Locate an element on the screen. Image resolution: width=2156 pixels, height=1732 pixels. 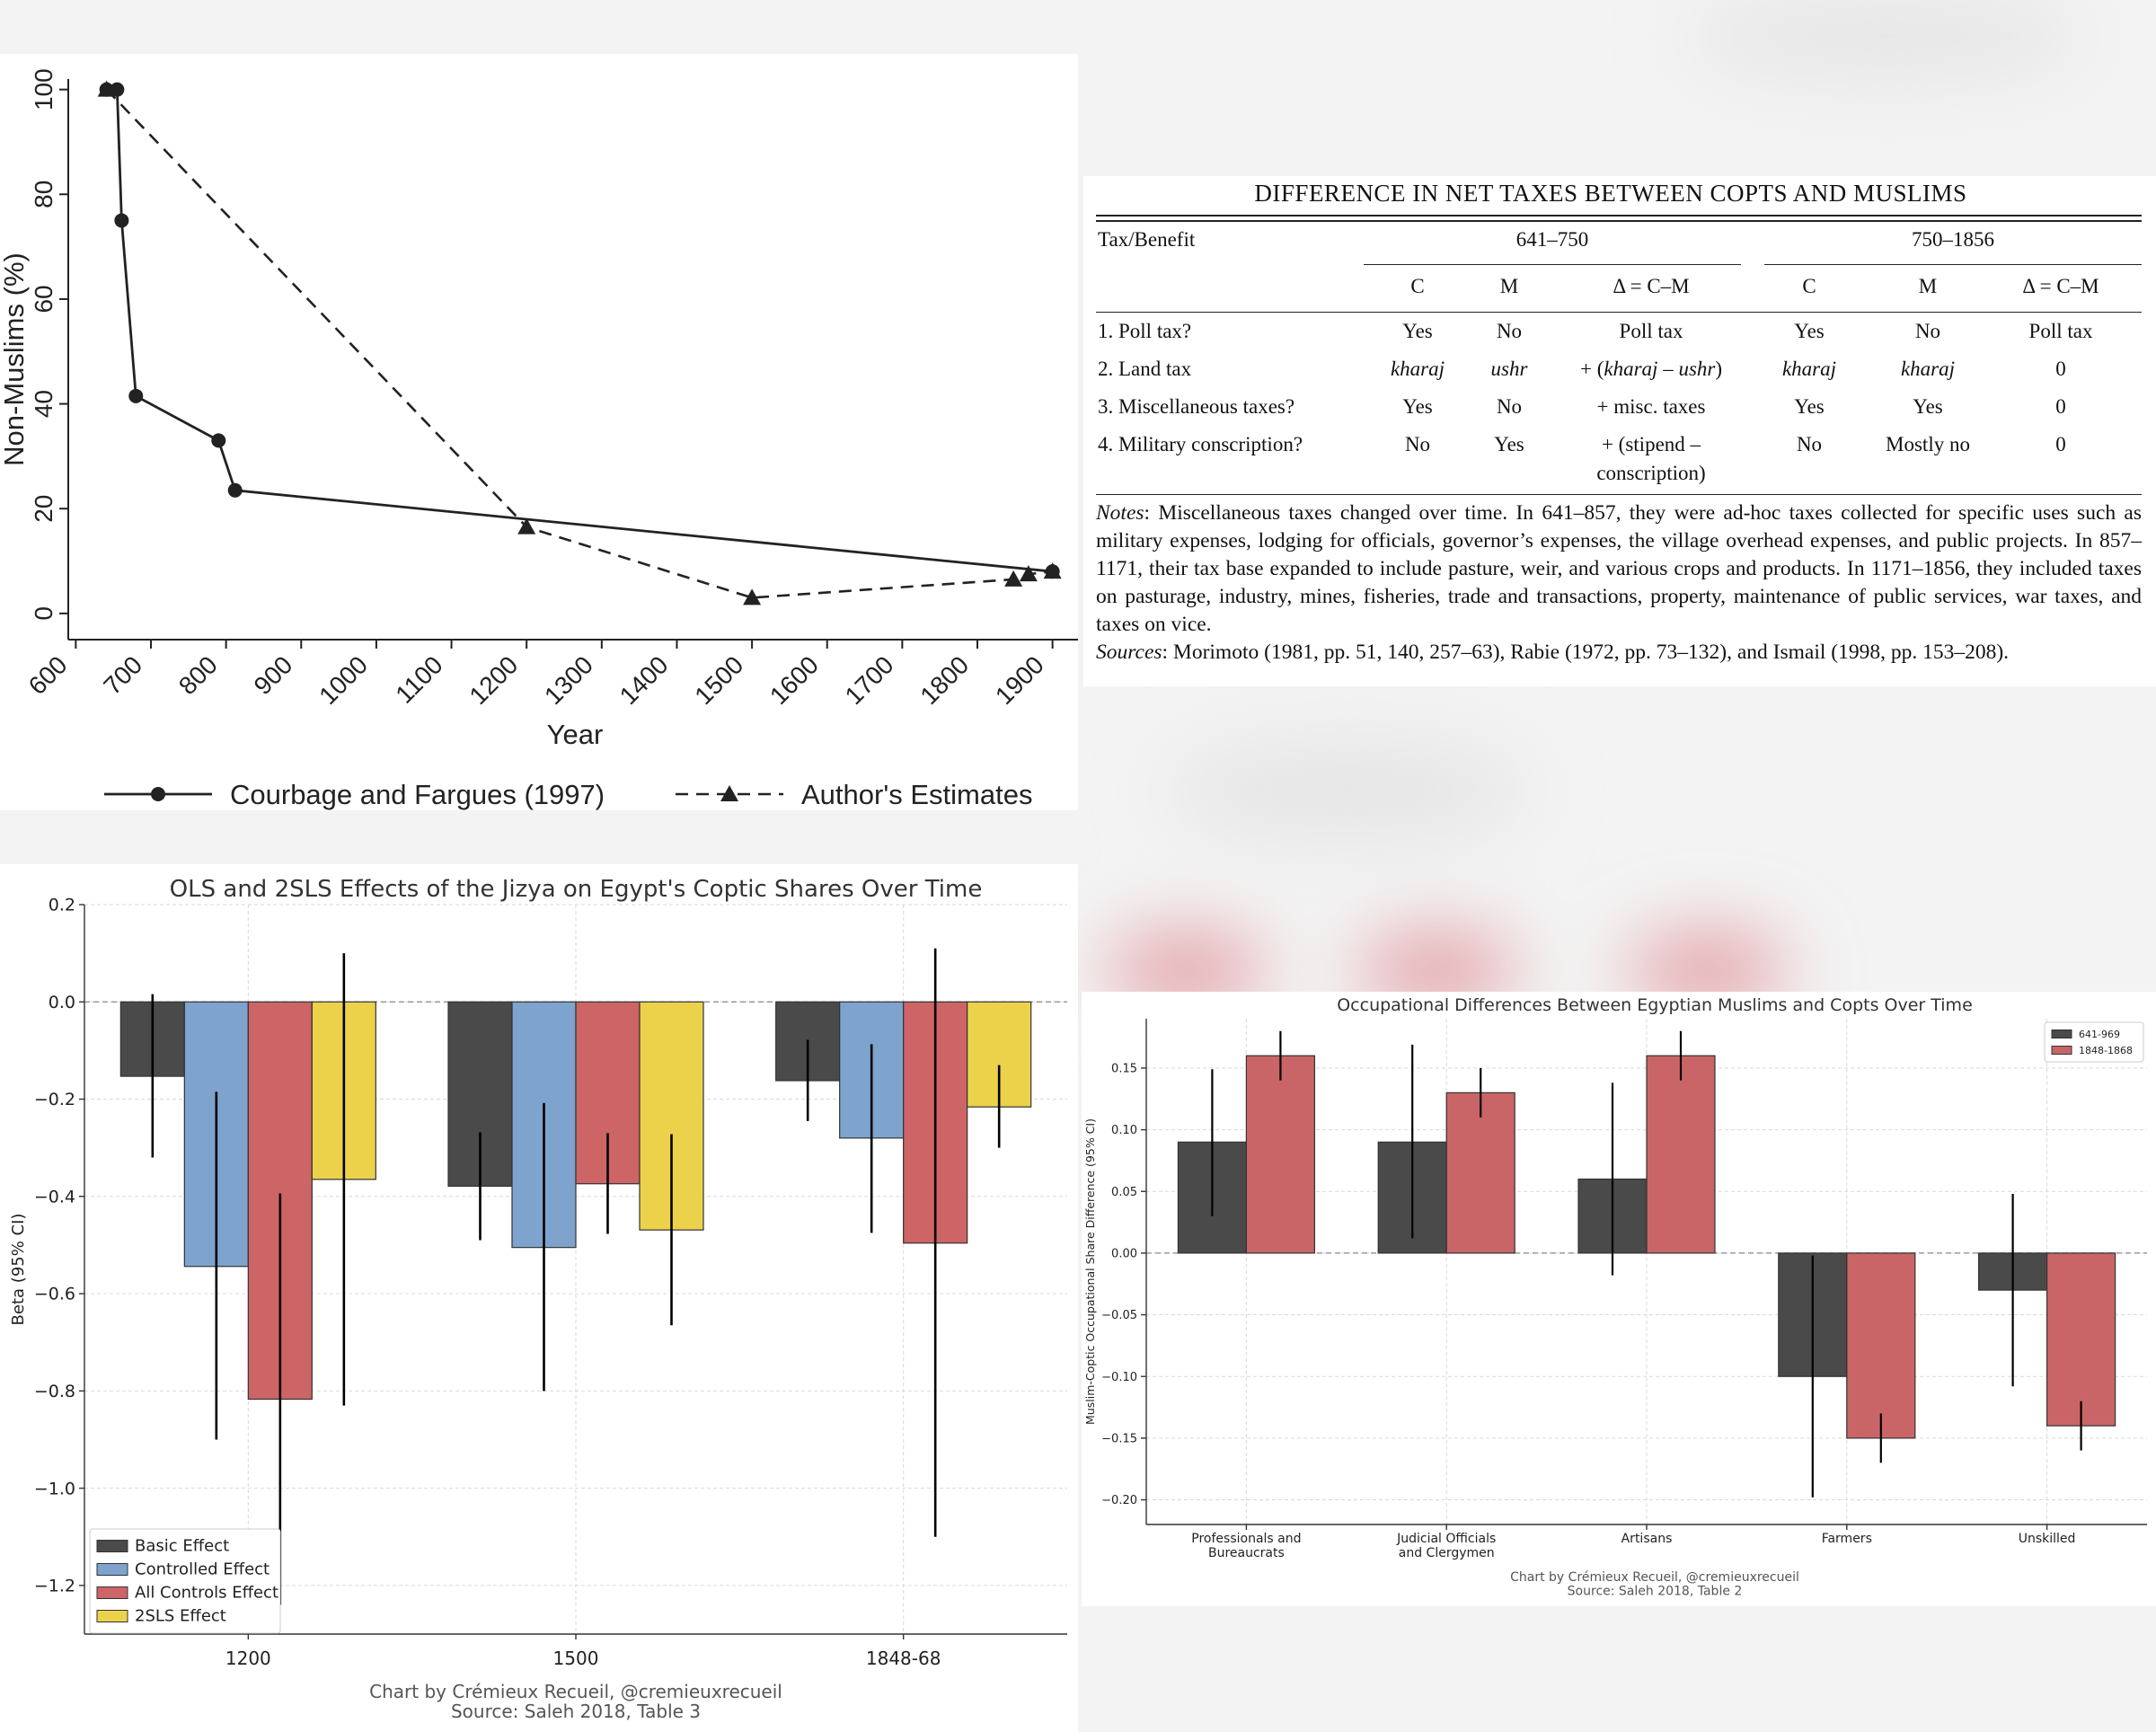
table-cell: + misc. taxes is located at coordinates (1651, 406).